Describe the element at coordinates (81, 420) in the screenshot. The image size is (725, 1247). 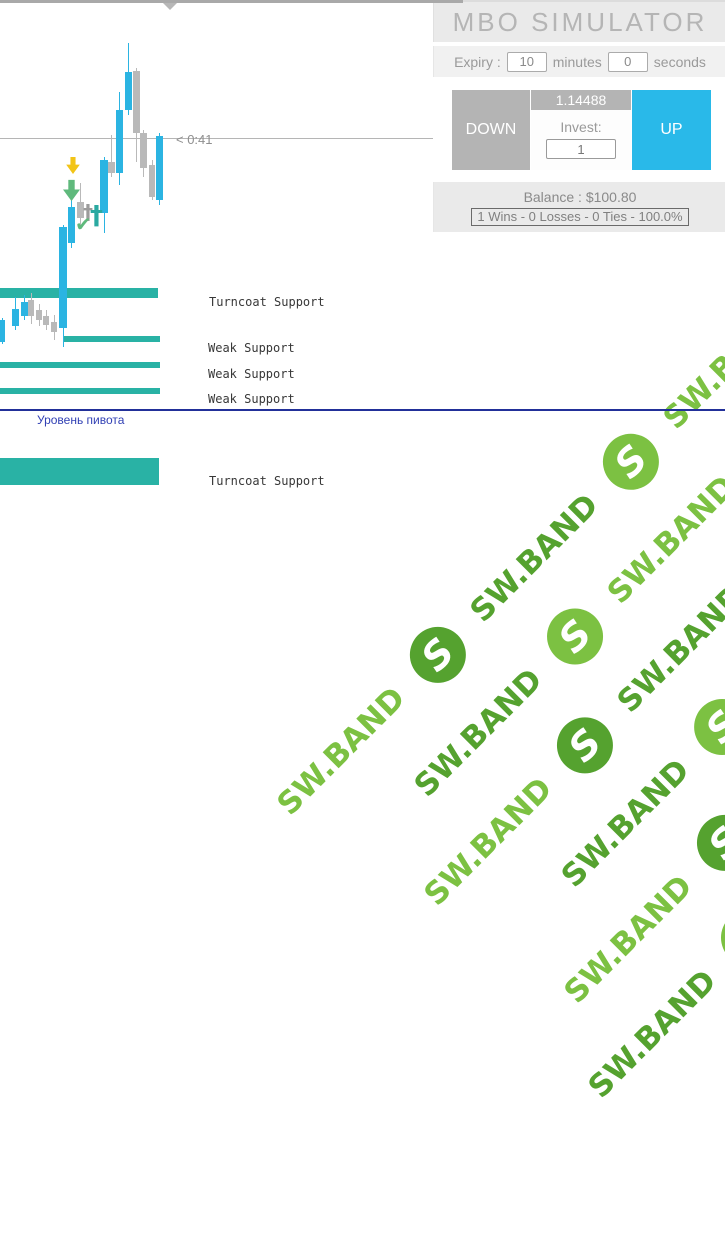
I see `pivot-level-label: Уровень пивота` at that location.